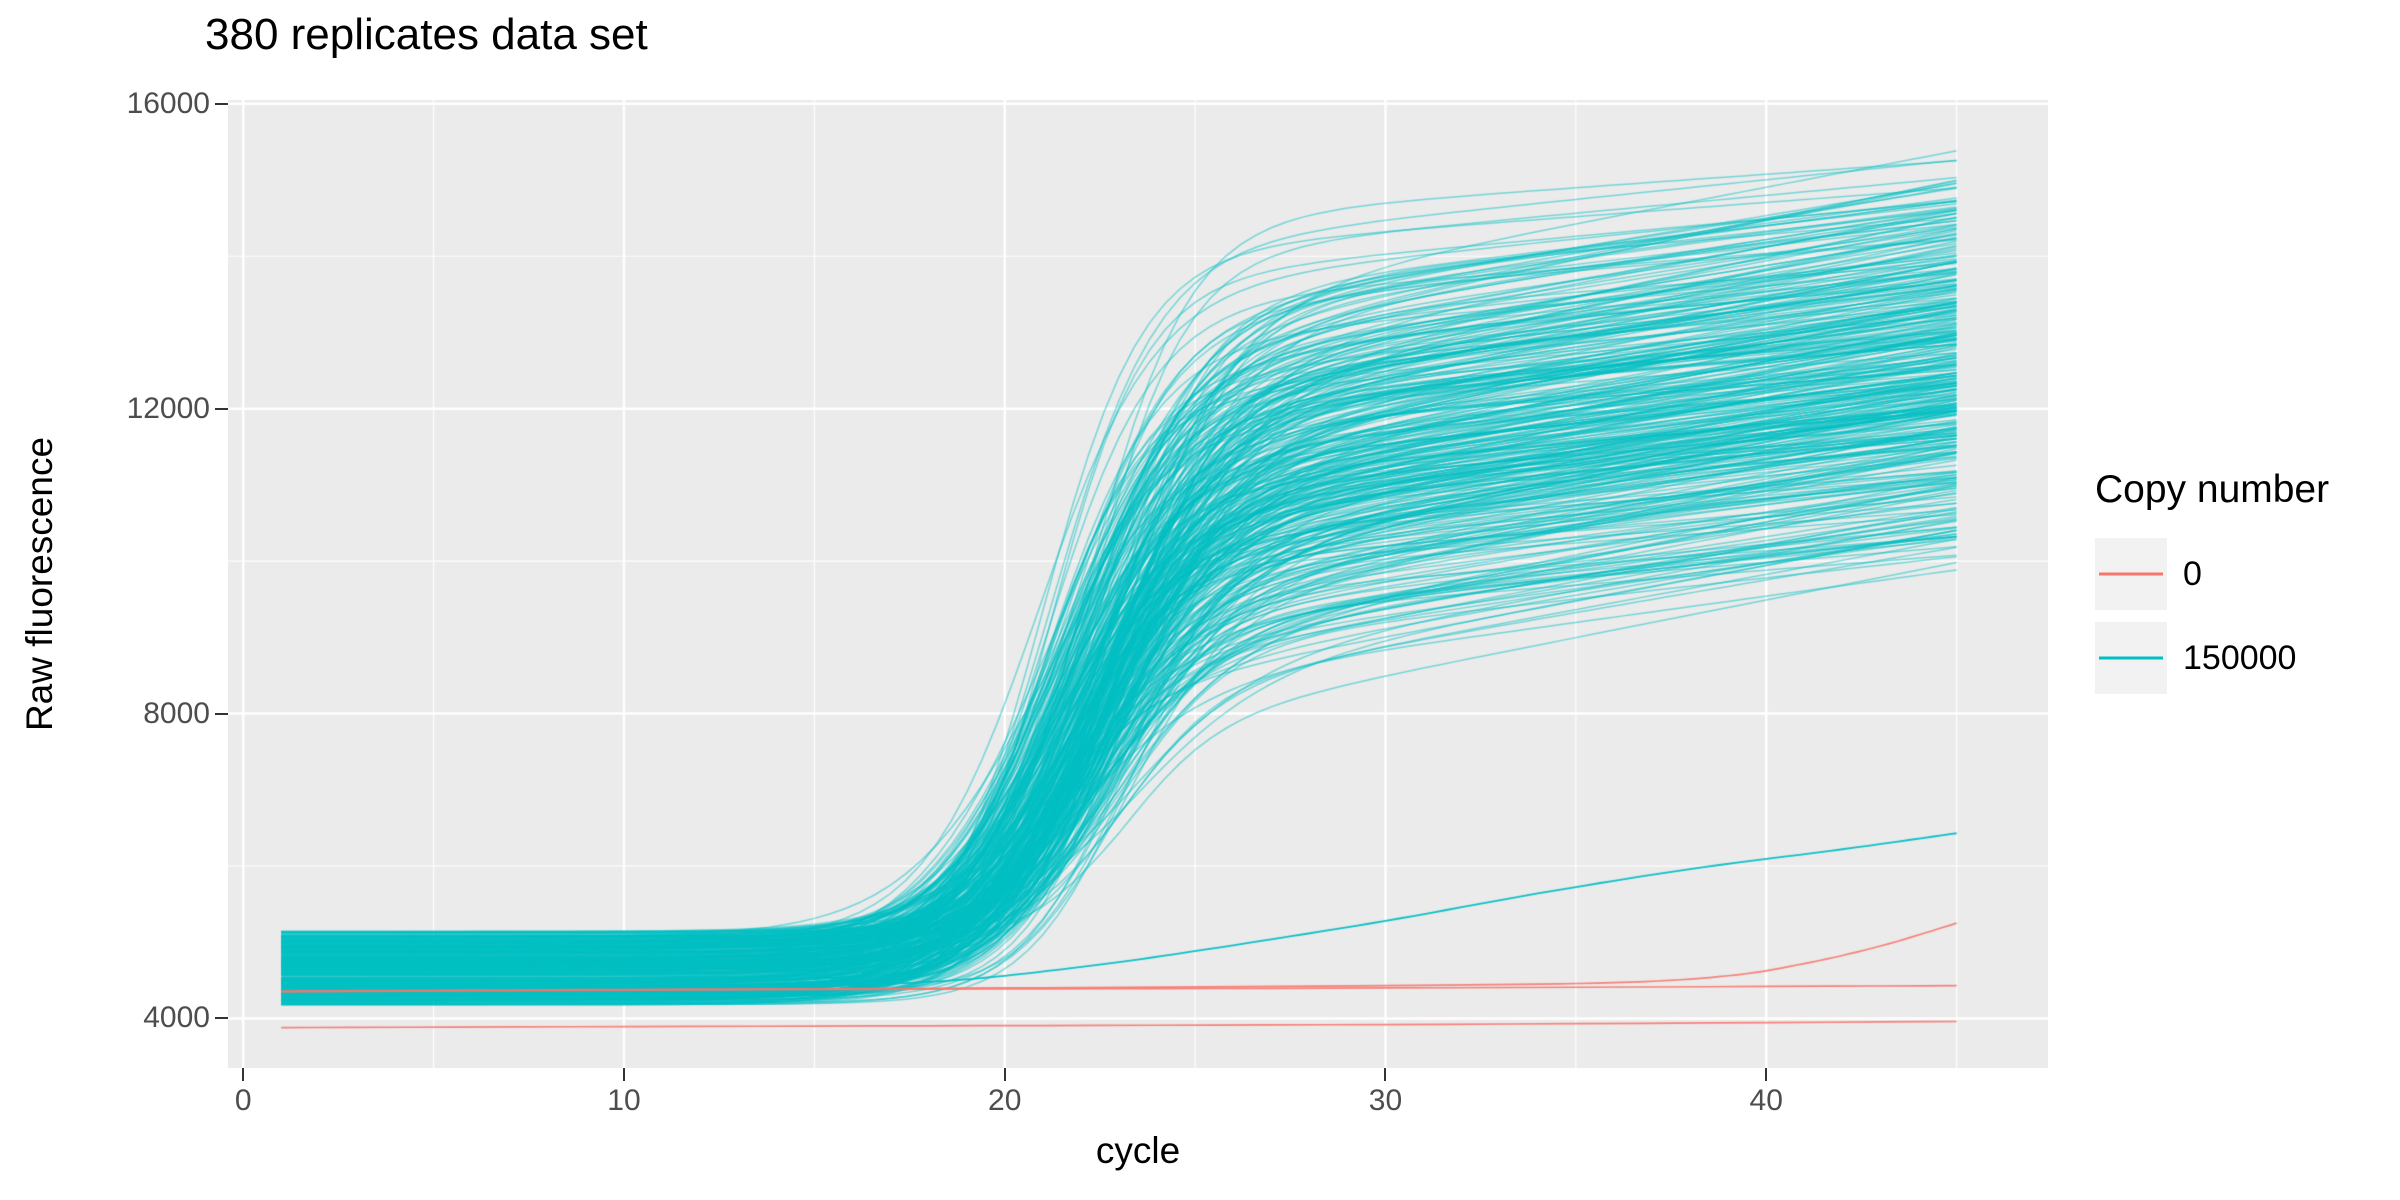  Describe the element at coordinates (1138, 1150) in the screenshot. I see `x-axis-title: cycle` at that location.